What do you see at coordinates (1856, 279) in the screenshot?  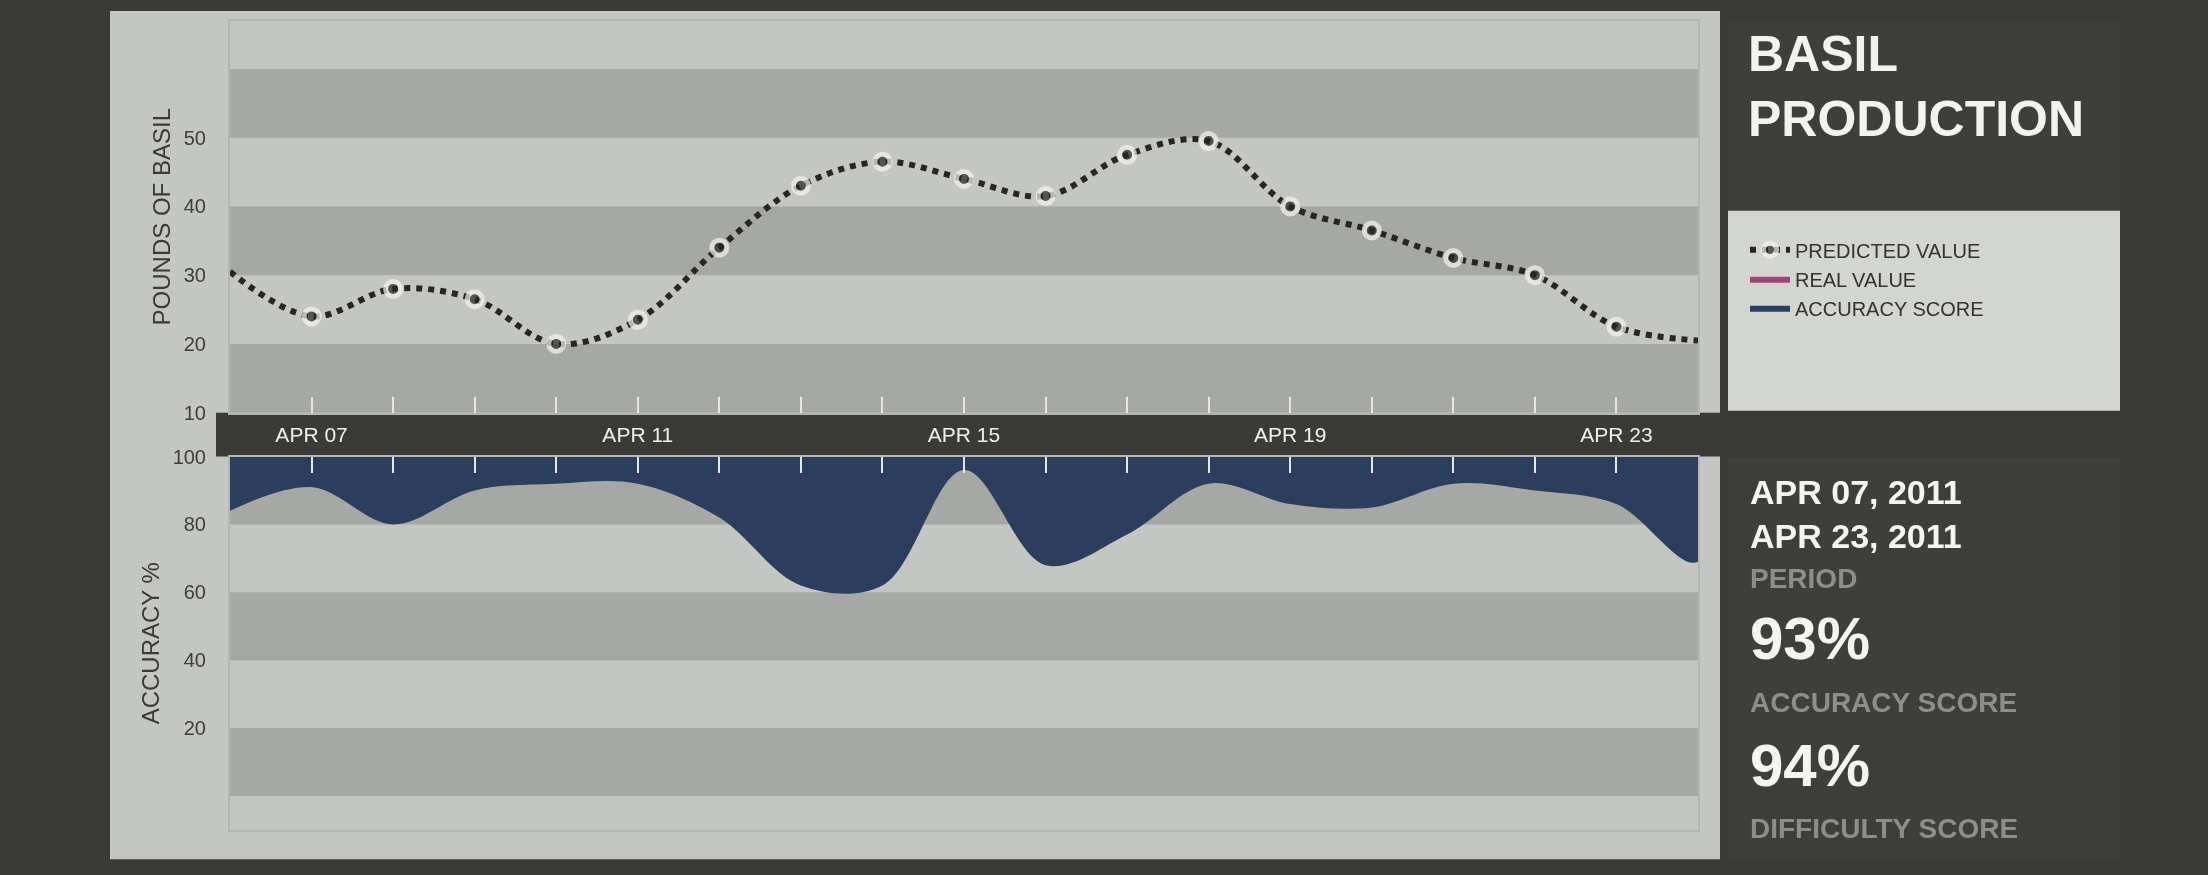 I see `legend-label: REAL VALUE` at bounding box center [1856, 279].